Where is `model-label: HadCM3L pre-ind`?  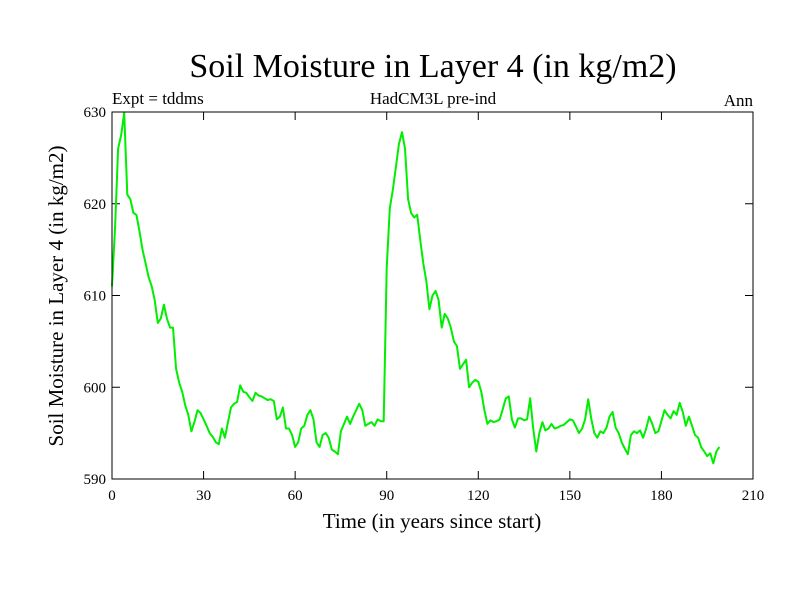 model-label: HadCM3L pre-ind is located at coordinates (433, 98).